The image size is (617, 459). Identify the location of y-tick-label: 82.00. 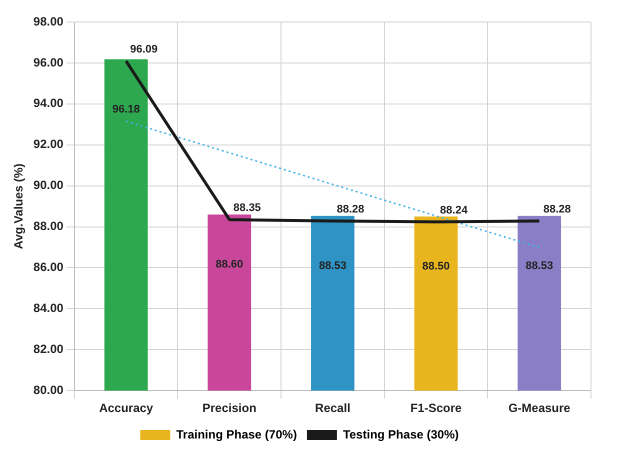
(48, 349).